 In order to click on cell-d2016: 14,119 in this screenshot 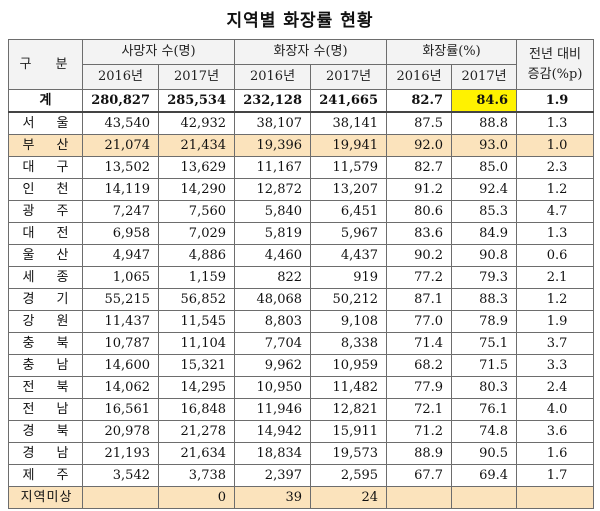, I will do `click(120, 189)`.